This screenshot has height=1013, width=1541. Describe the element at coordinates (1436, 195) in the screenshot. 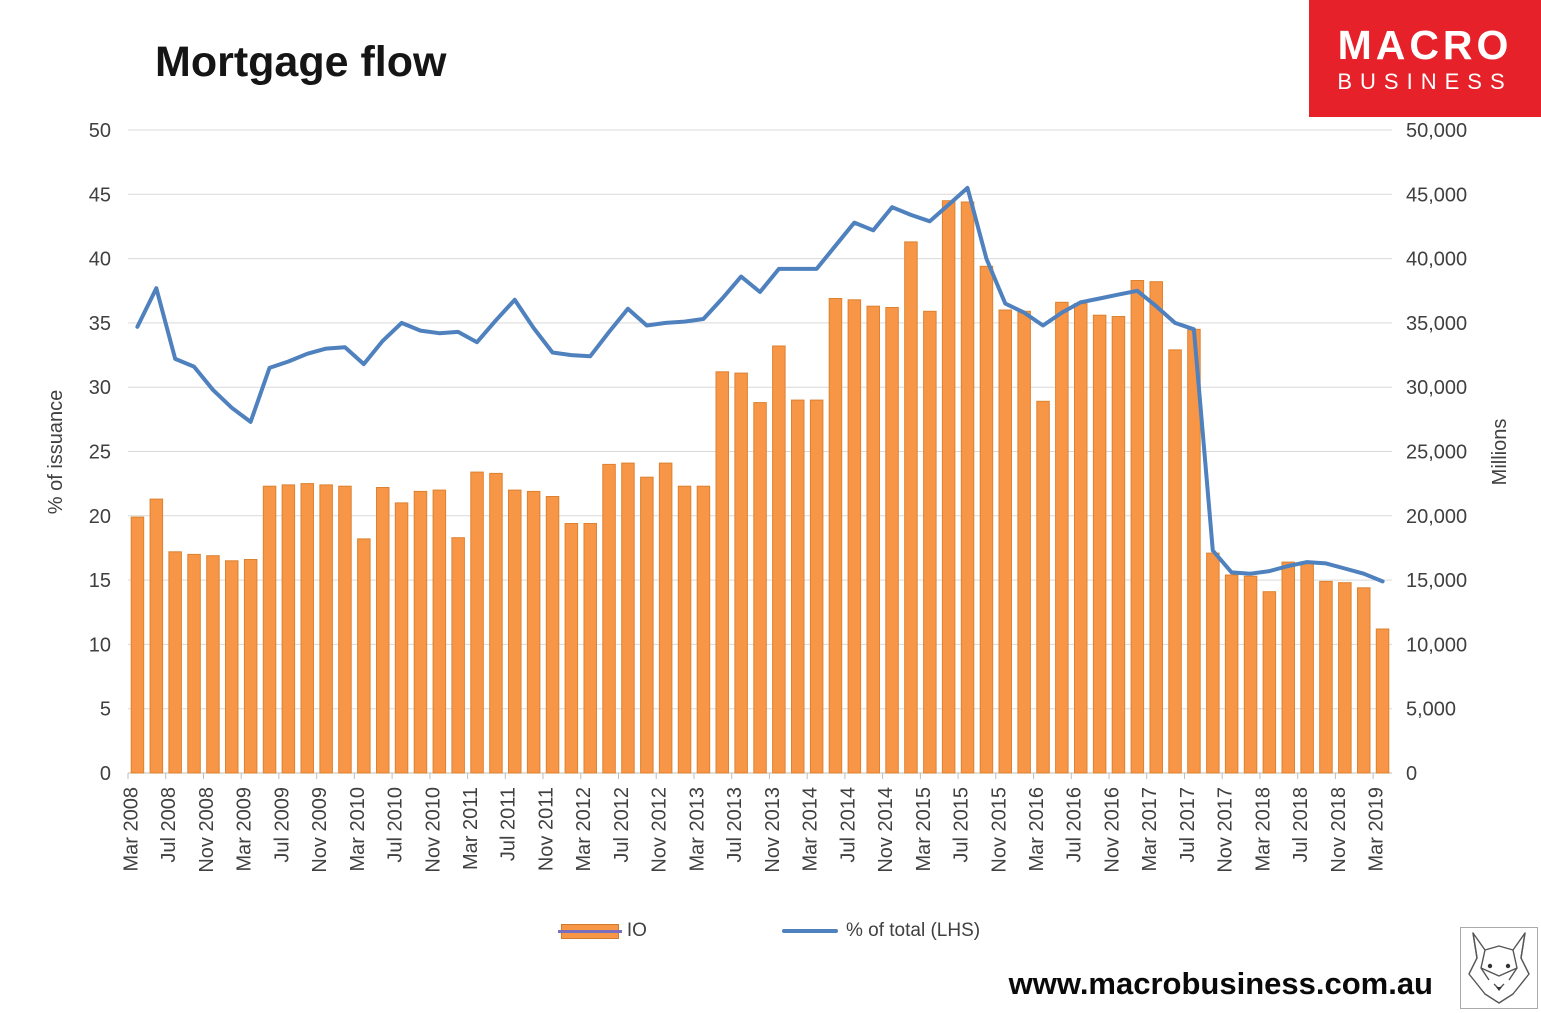

I see `right-axis-tick-label: 45,000` at that location.